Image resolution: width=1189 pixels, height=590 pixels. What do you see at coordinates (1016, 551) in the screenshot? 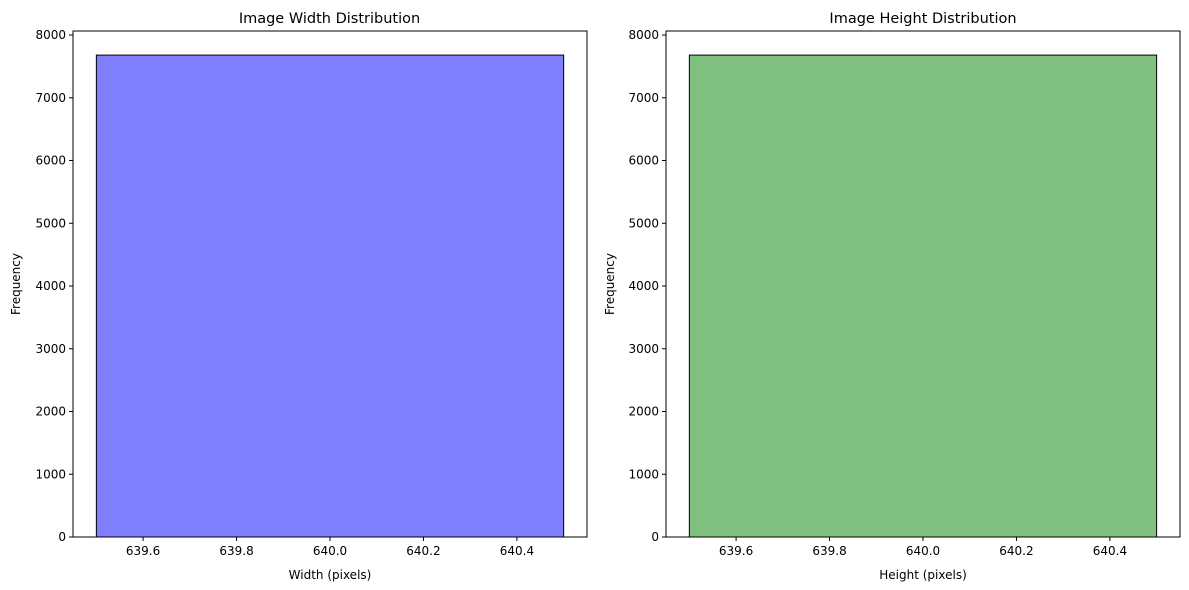
I see `x-tick-label-height-3: 640.2` at bounding box center [1016, 551].